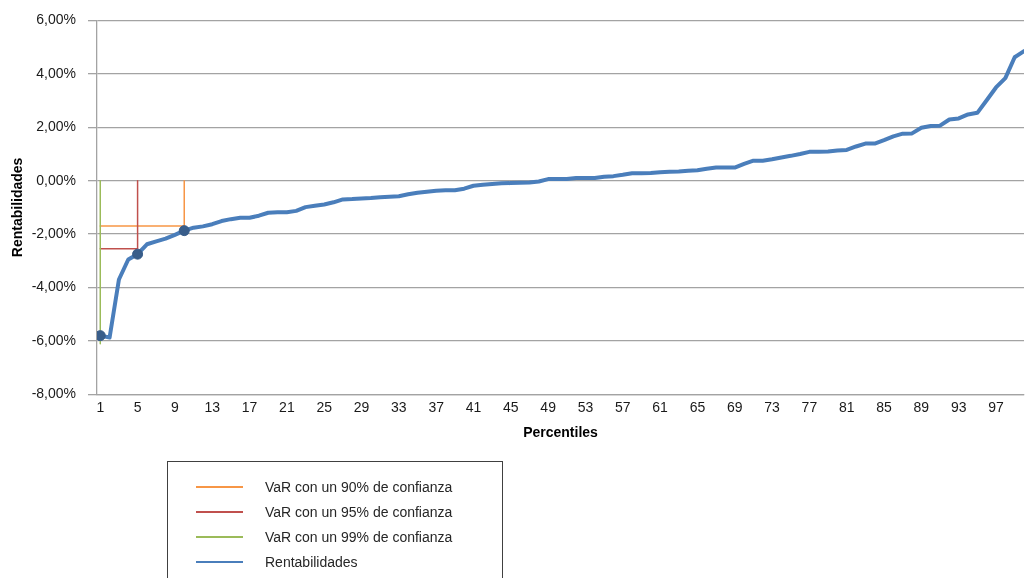 This screenshot has width=1030, height=578. What do you see at coordinates (436, 406) in the screenshot?
I see `x-tick-label: 37` at bounding box center [436, 406].